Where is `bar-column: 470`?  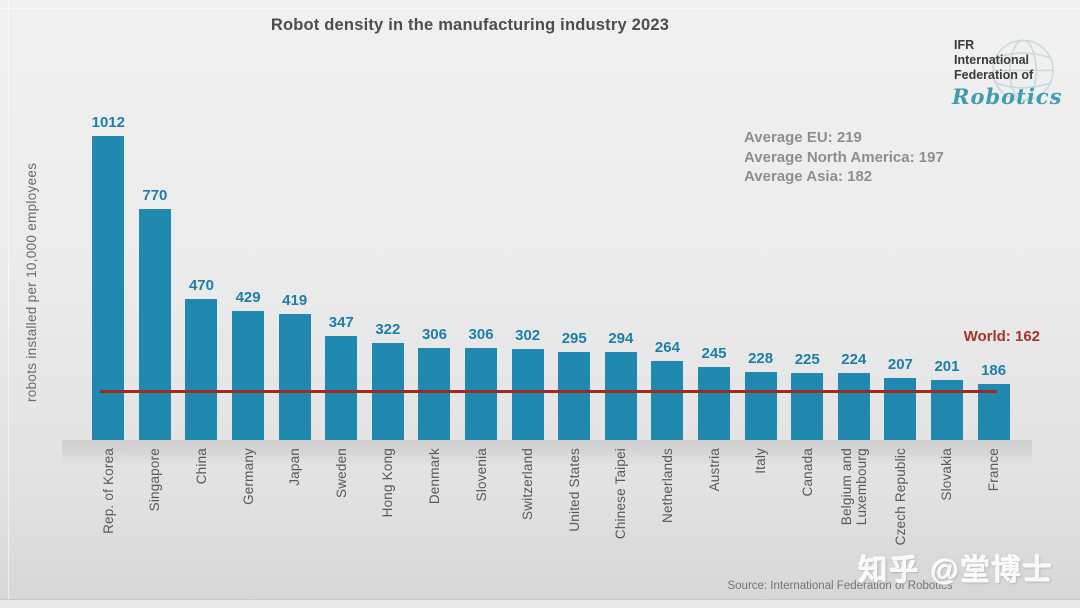 bar-column: 470 is located at coordinates (201, 274).